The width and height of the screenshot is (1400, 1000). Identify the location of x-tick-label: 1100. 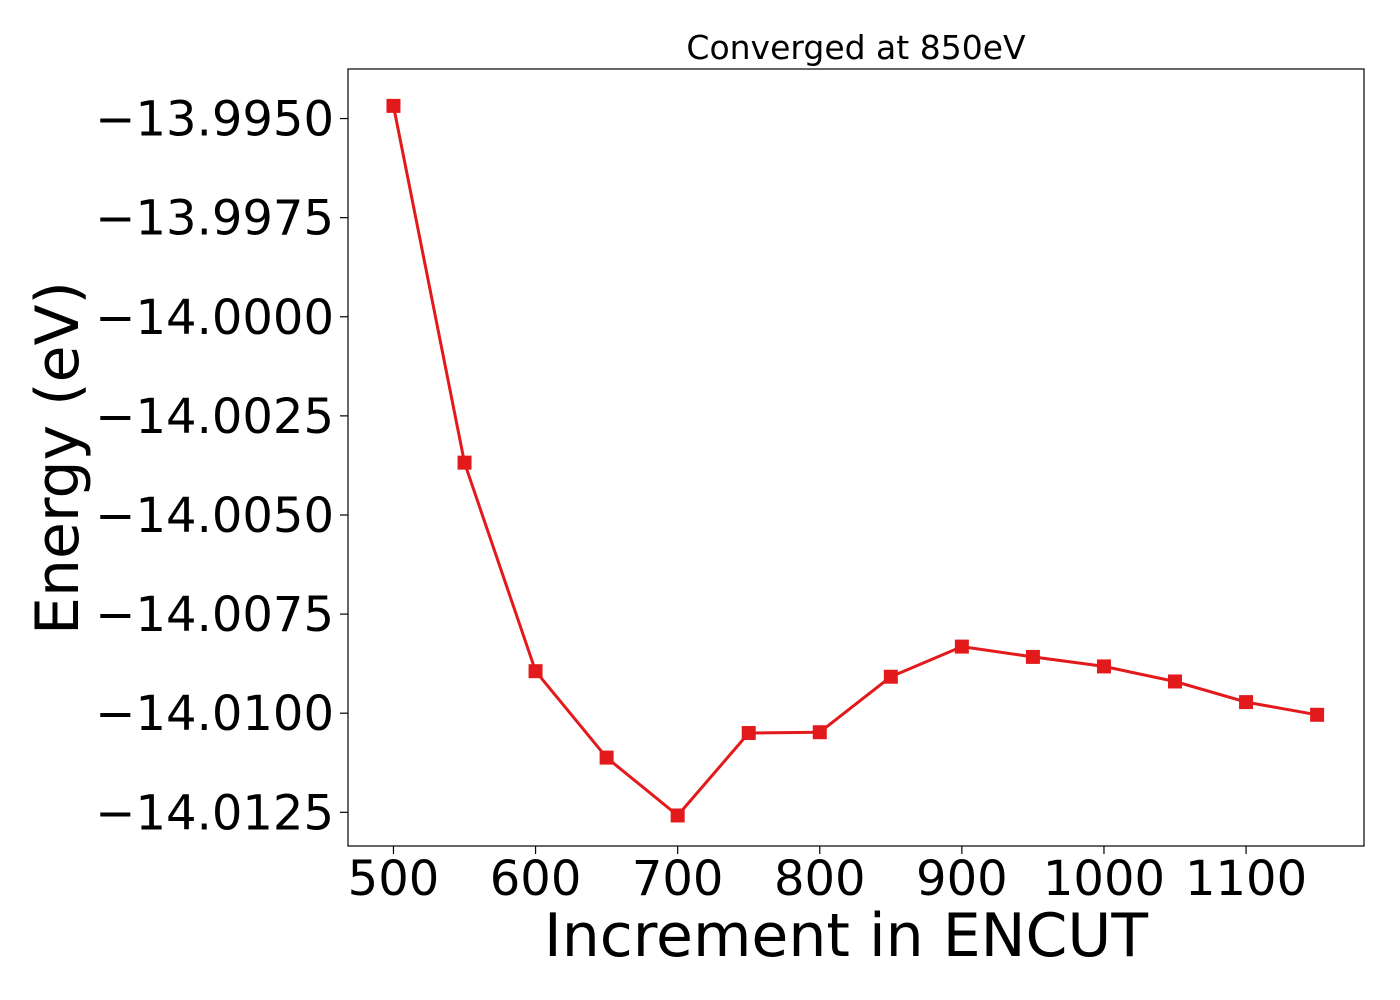
(1246, 879).